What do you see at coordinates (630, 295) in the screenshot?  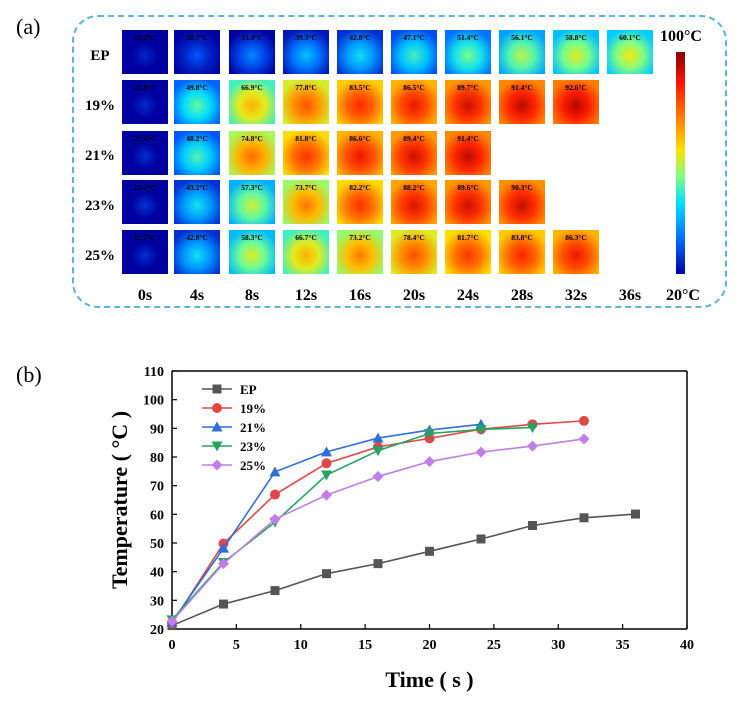 I see `time-column-label: 36s` at bounding box center [630, 295].